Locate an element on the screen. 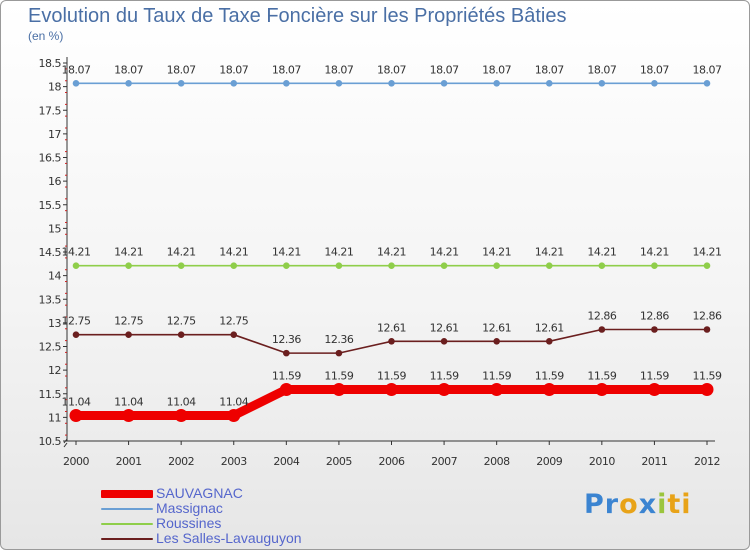  x-tick-label: 2008 is located at coordinates (497, 461).